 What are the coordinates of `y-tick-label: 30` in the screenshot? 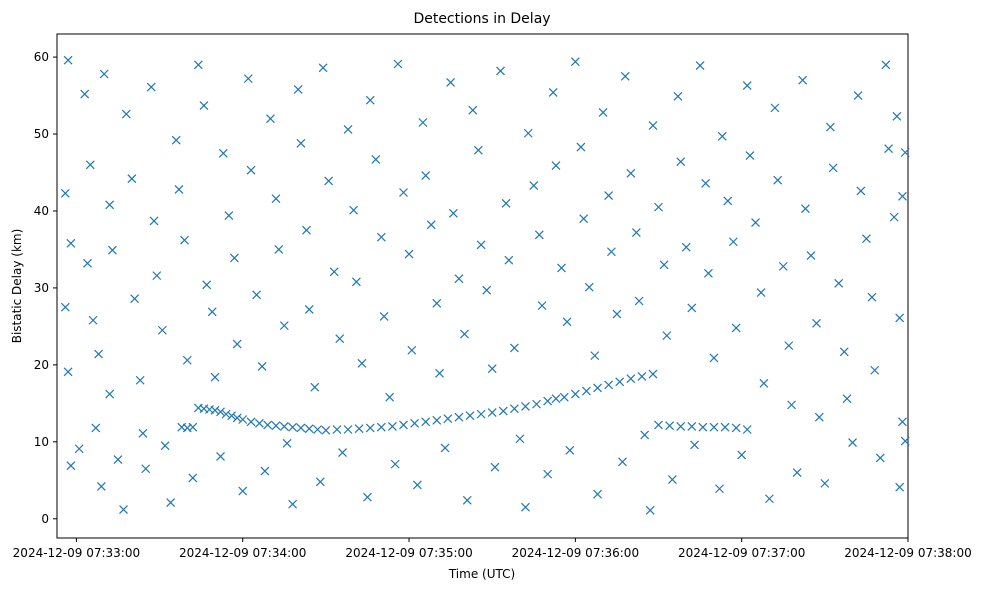 It's located at (41, 288).